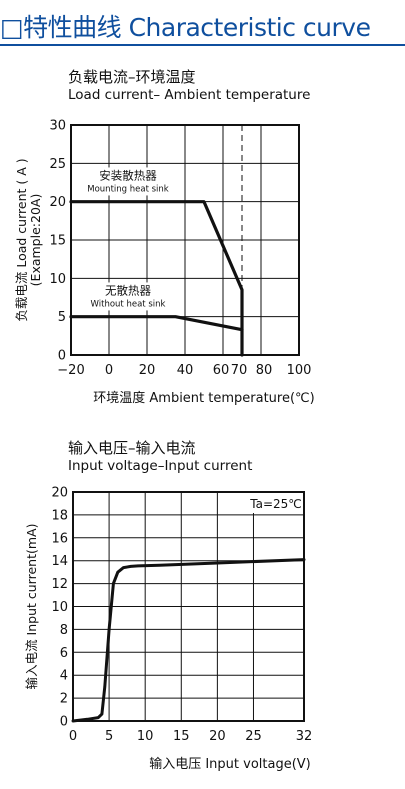 The height and width of the screenshot is (789, 405). What do you see at coordinates (59, 584) in the screenshot?
I see `chart2-y-tick-label: 12` at bounding box center [59, 584].